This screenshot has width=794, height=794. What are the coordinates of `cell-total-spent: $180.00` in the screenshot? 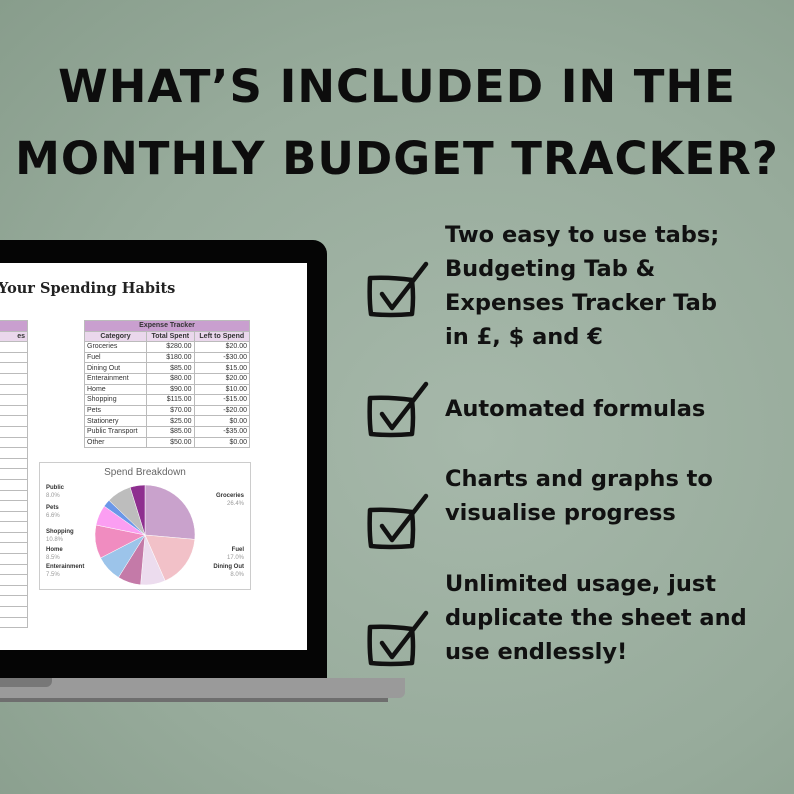 It's located at (170, 357).